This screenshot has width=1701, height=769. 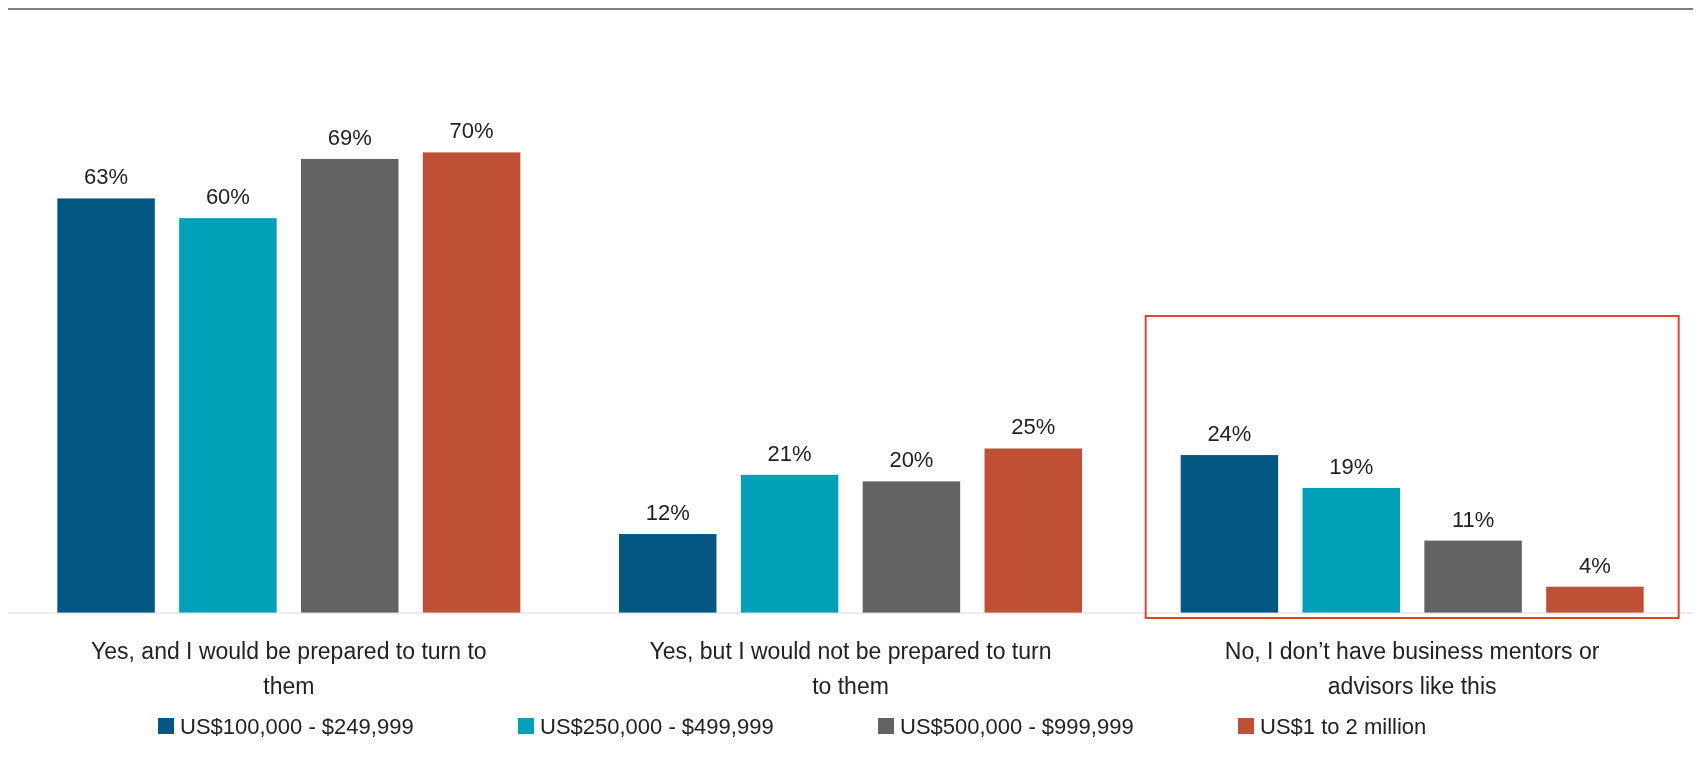 I want to click on data-label: 12%, so click(x=667, y=513).